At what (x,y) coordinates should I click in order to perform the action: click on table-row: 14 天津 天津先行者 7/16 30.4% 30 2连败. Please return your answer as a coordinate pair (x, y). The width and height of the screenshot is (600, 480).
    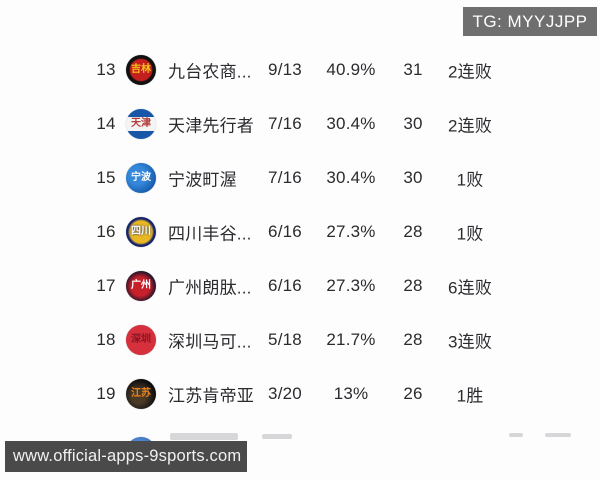
    Looking at the image, I should click on (300, 124).